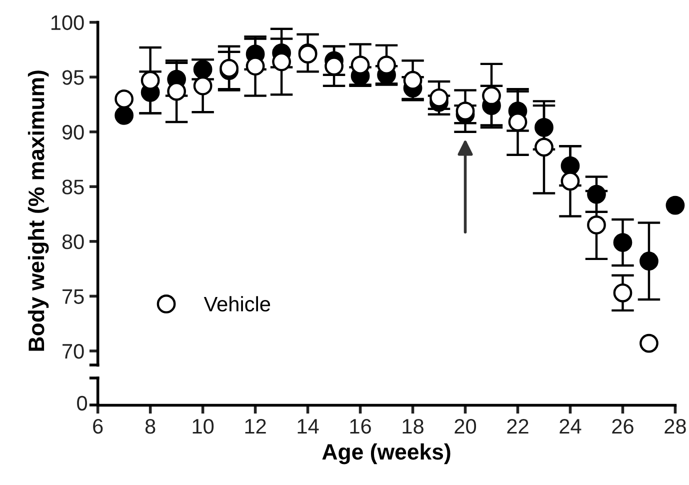 The image size is (689, 485). Describe the element at coordinates (73, 187) in the screenshot. I see `y-tick-label: 85` at that location.